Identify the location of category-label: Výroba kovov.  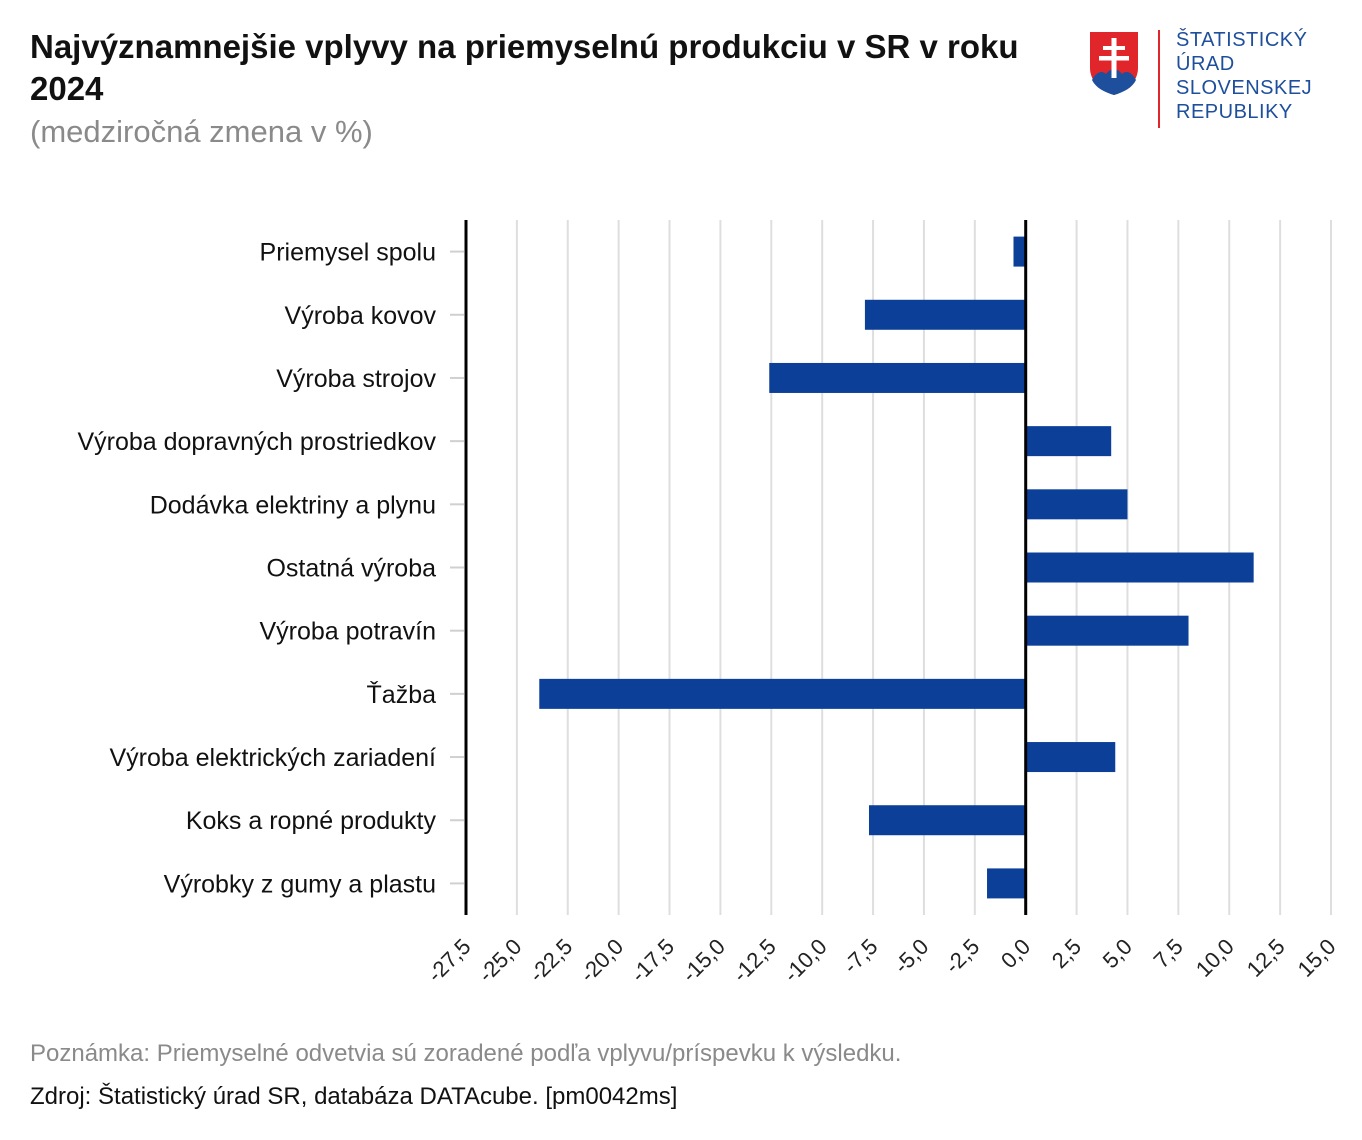
(361, 316).